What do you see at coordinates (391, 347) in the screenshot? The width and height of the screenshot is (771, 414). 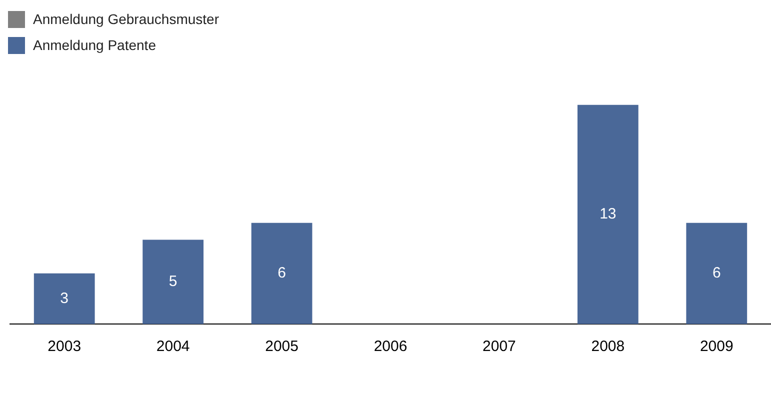 I see `x-tick-label: 2006` at bounding box center [391, 347].